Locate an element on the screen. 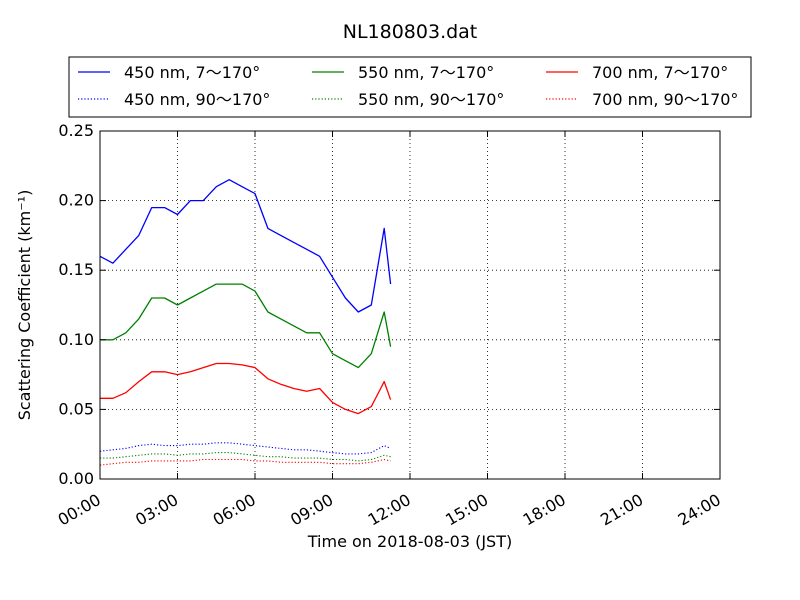 This screenshot has height=600, width=800. legend-label-3: 450 nm, 90～170° is located at coordinates (197, 99).